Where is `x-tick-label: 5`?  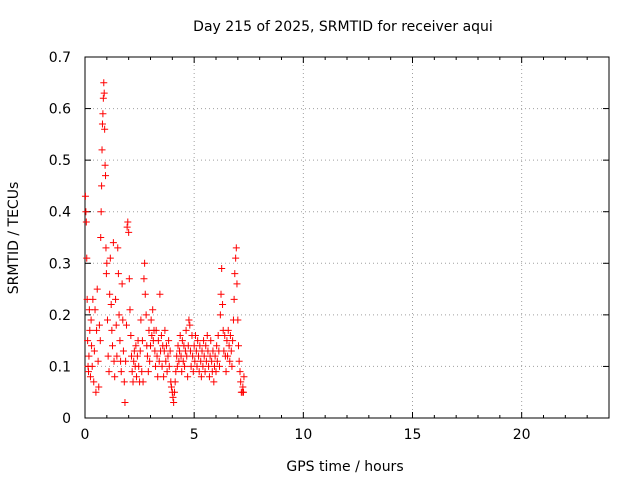
x-tick-label: 5 is located at coordinates (194, 435).